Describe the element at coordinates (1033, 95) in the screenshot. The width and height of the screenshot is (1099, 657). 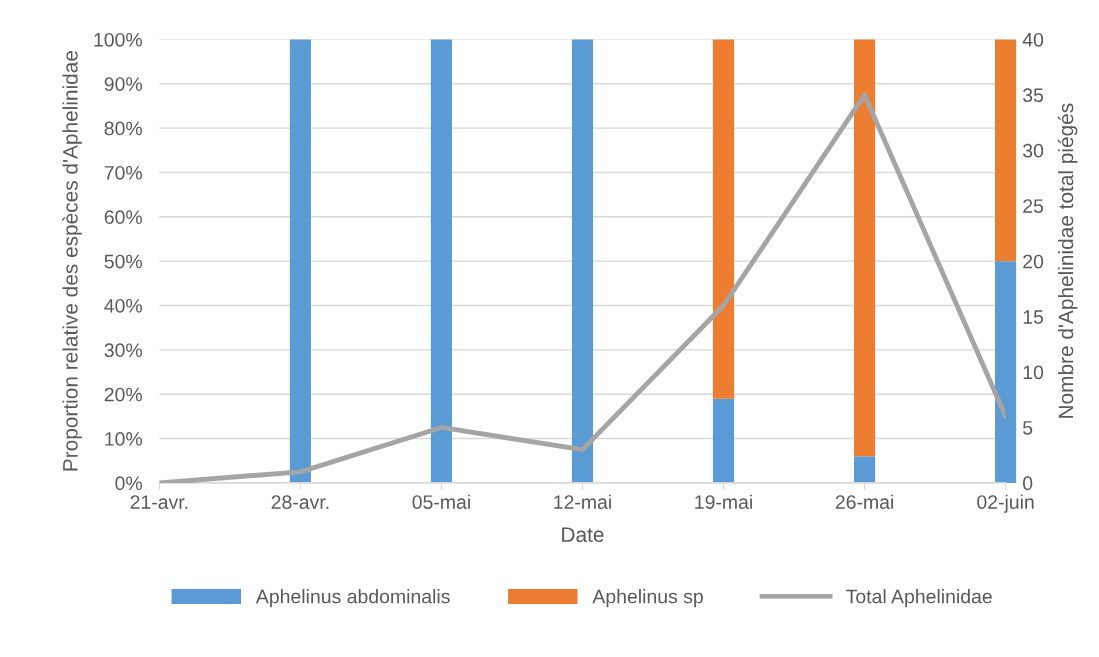
I see `y2-tick-label: 35` at that location.